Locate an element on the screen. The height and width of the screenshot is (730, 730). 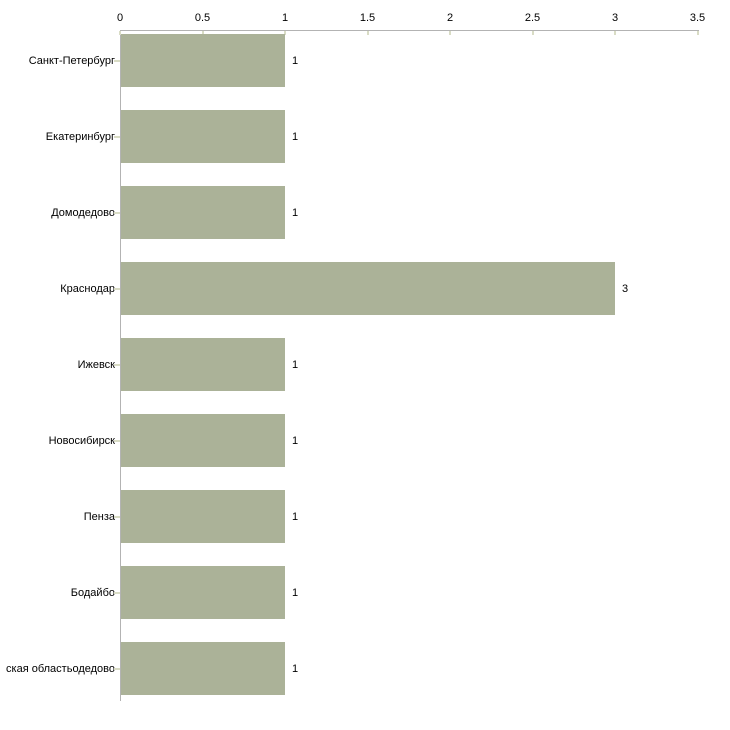
category-label: ская областьодедово is located at coordinates (60, 668).